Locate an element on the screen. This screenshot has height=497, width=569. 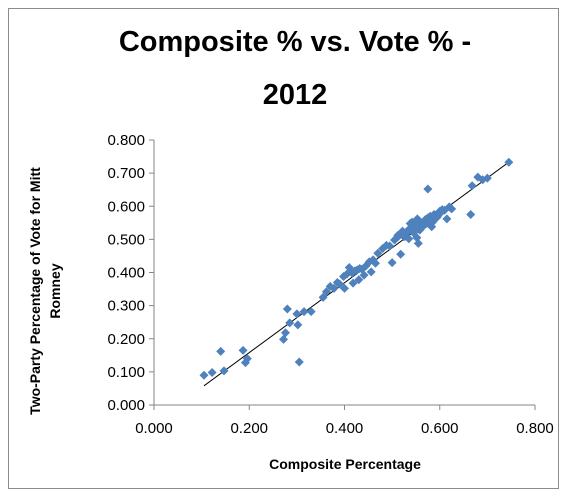
x-axis-tick-labels: 0.000 0.200 0.400 0.600 0.800 is located at coordinates (344, 428).